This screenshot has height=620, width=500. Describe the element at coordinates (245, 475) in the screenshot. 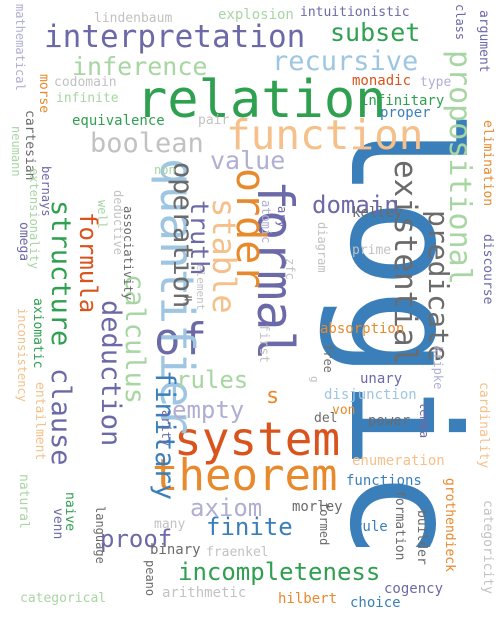

I see `word-theorem: theorem` at that location.